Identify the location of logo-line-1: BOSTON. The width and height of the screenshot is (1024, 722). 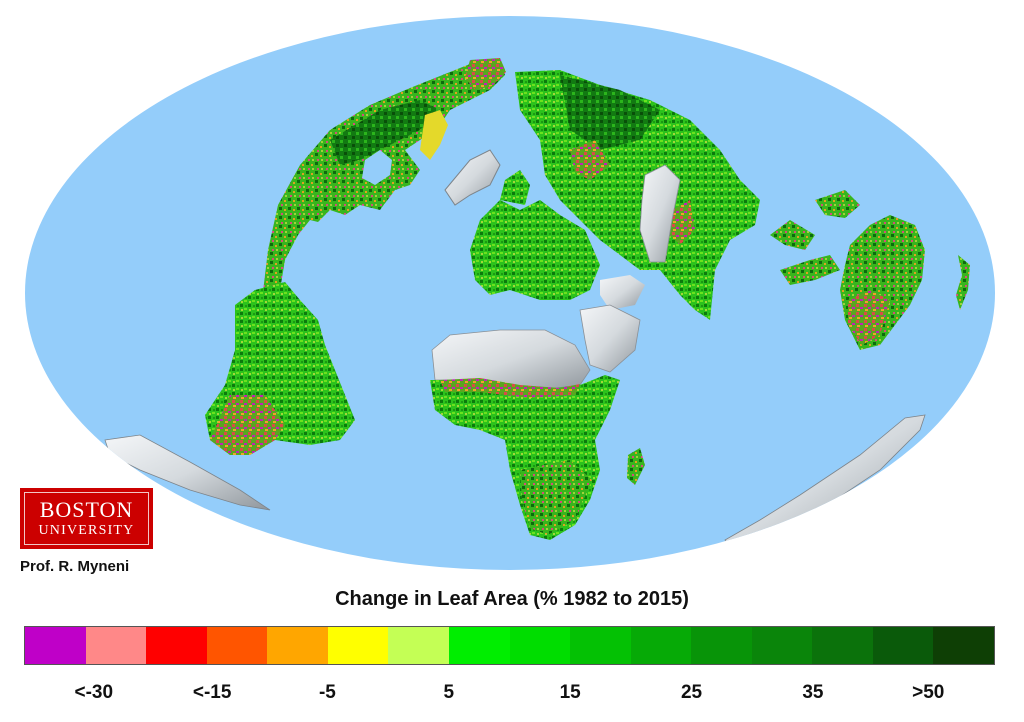
(86, 509).